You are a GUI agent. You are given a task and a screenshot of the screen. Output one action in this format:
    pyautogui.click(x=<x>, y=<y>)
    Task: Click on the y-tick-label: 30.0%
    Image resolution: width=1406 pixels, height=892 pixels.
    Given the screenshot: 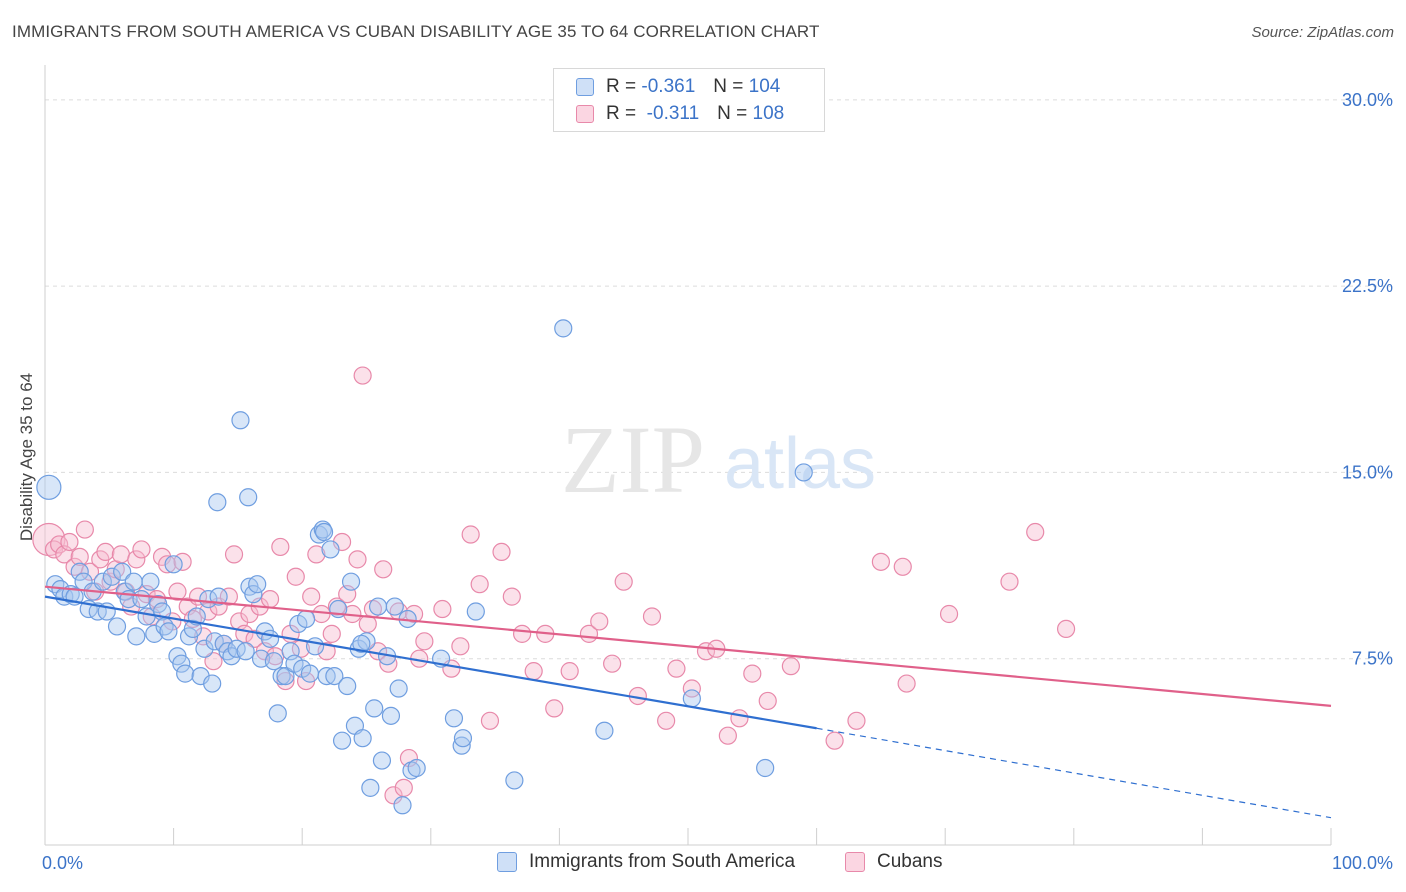 What is the action you would take?
    pyautogui.click(x=1367, y=100)
    